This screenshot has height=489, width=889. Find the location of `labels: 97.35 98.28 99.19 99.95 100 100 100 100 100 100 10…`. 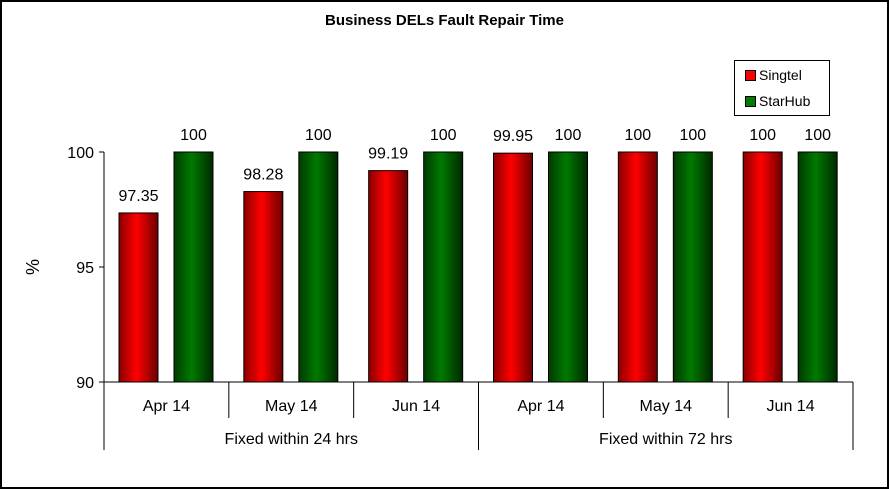

labels: 97.35 98.28 99.19 99.95 100 100 100 100 100 100 10… is located at coordinates (474, 166).